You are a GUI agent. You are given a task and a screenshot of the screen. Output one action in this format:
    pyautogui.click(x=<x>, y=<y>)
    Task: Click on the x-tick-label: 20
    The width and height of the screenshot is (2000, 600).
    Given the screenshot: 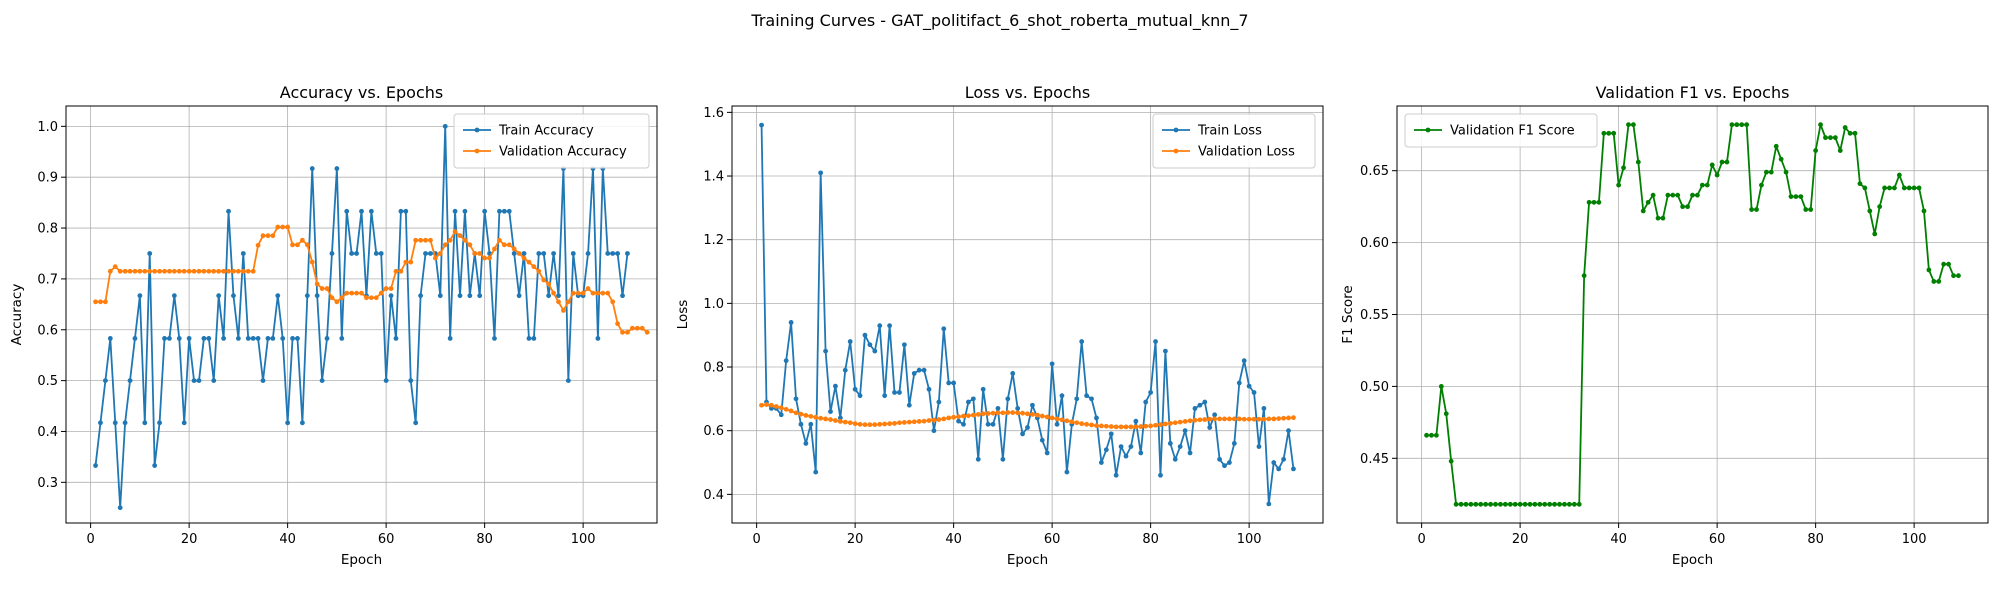 What is the action you would take?
    pyautogui.click(x=189, y=539)
    